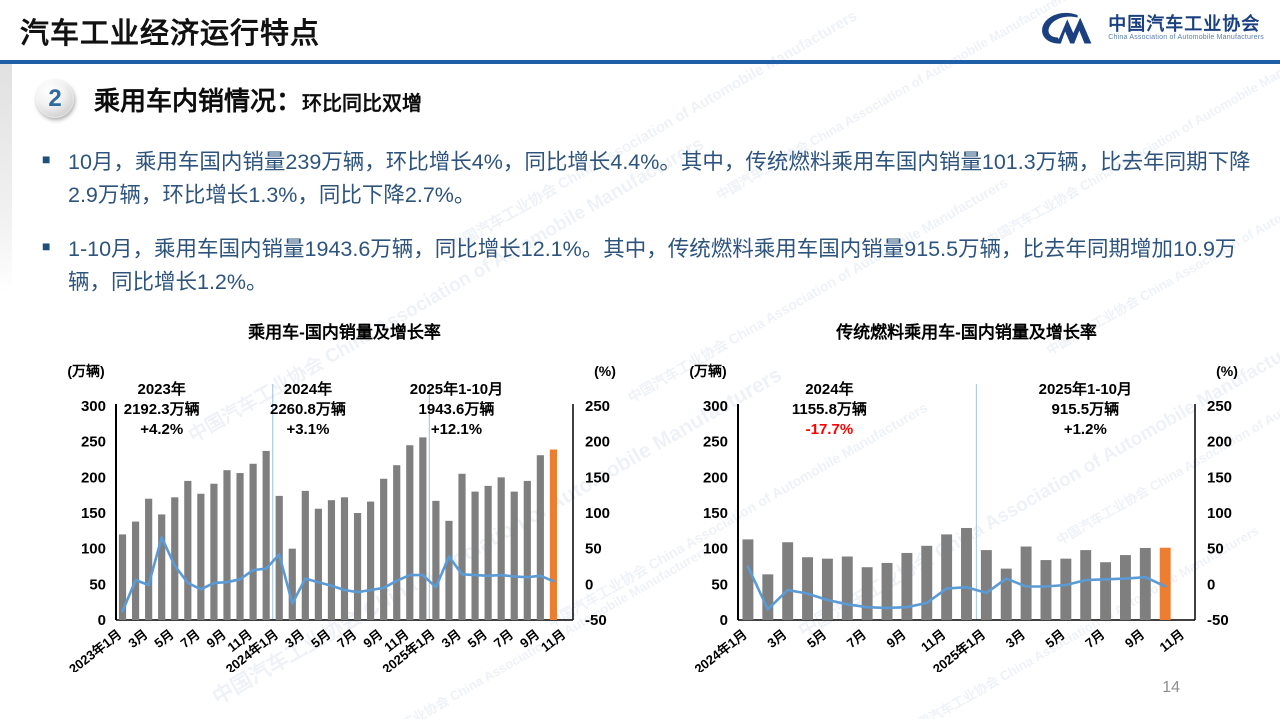 Image resolution: width=1280 pixels, height=719 pixels. Describe the element at coordinates (640, 62) in the screenshot. I see `header-divider` at that location.